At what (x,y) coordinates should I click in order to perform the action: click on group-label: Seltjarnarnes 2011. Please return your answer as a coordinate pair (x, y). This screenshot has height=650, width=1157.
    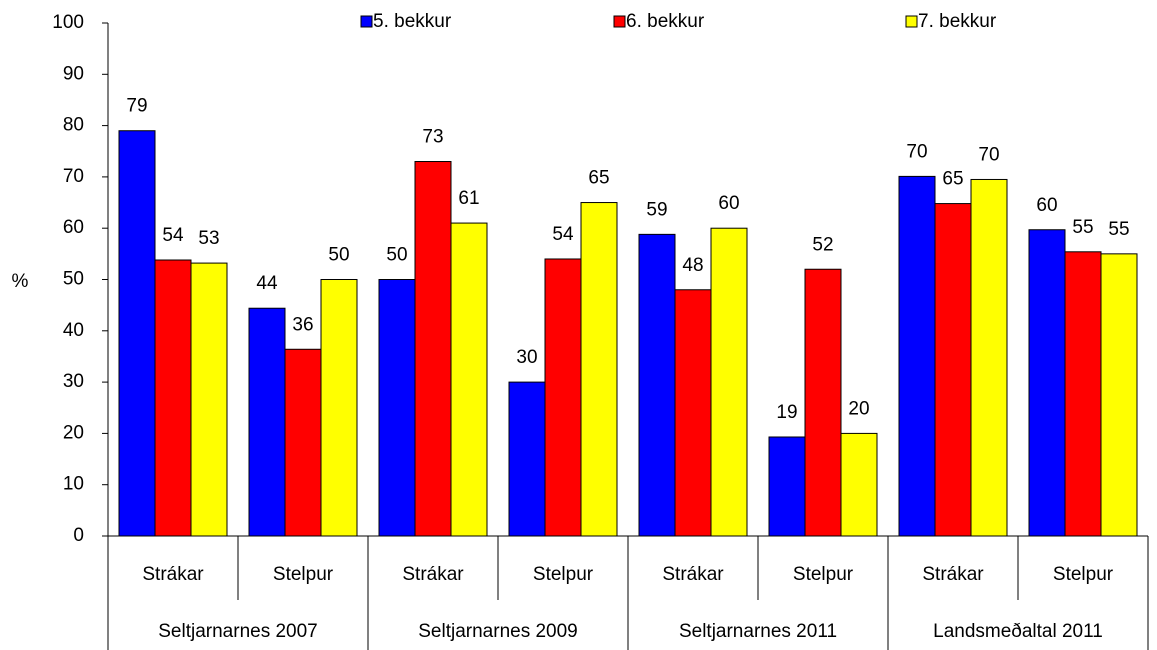
    Looking at the image, I should click on (758, 631).